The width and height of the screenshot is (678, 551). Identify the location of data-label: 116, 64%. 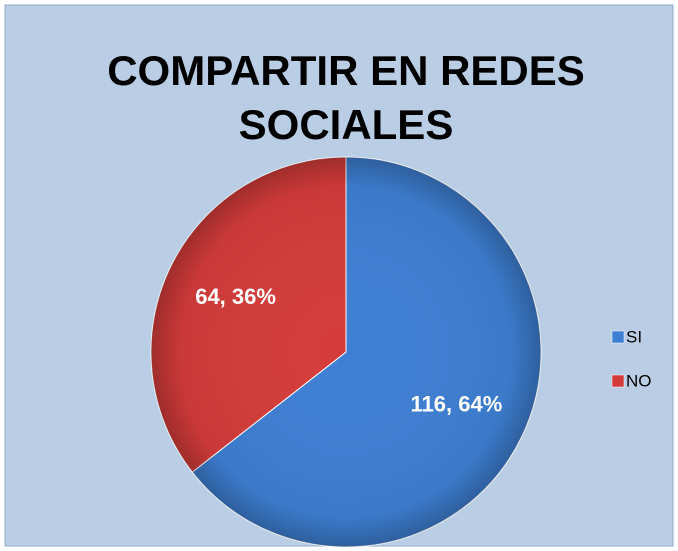
(457, 404).